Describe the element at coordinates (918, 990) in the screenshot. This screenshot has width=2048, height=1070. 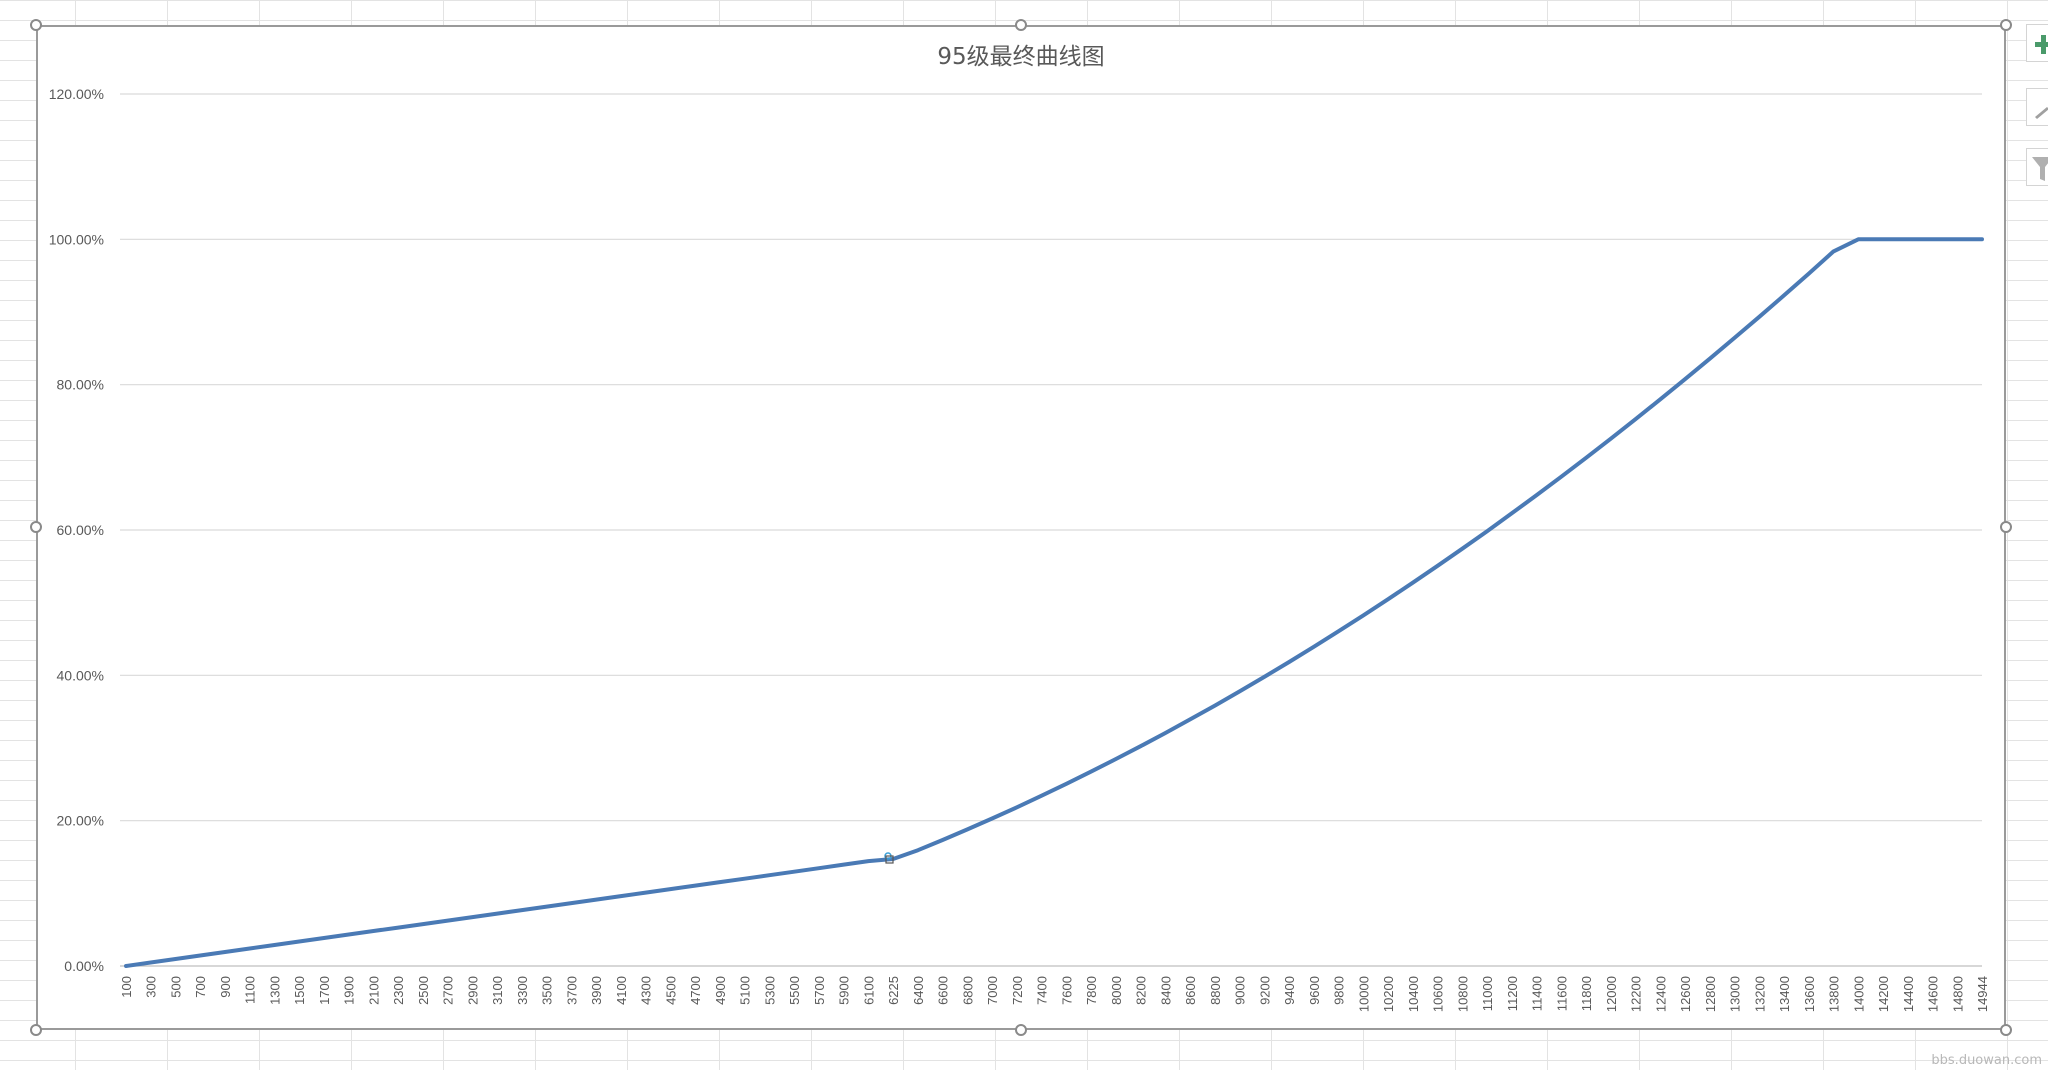
I see `x-tick-label: 6400` at that location.